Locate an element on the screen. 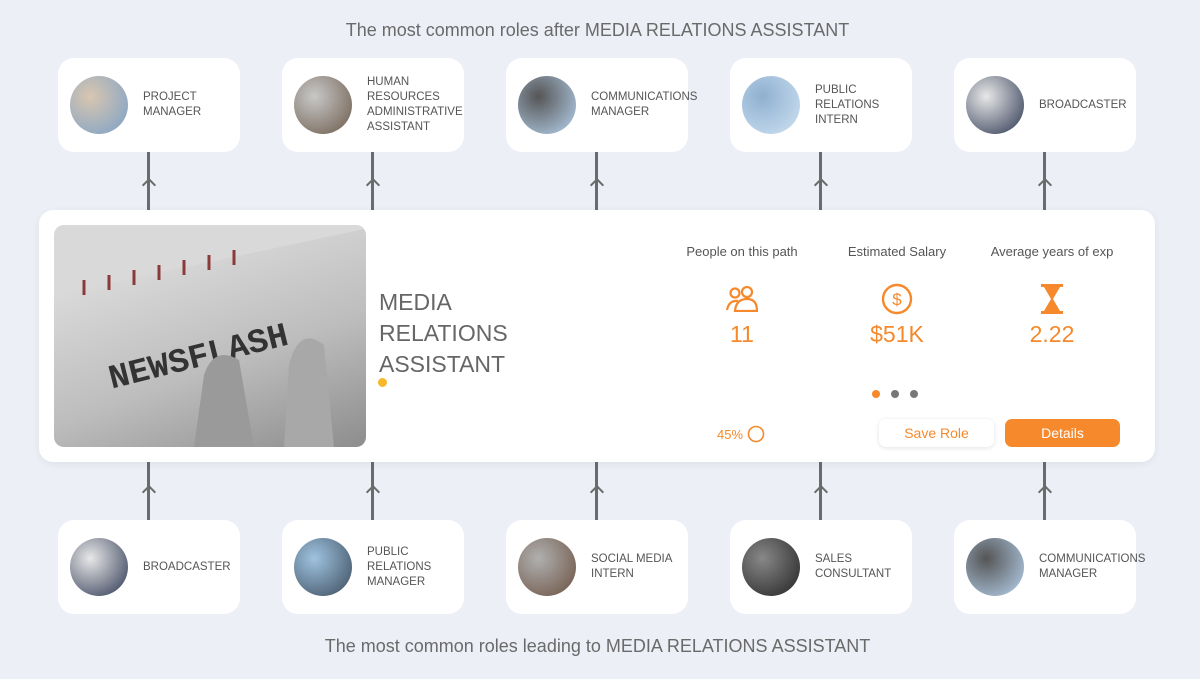 This screenshot has height=679, width=1200. next_roles-role-card: Public Relations Intern is located at coordinates (821, 105).